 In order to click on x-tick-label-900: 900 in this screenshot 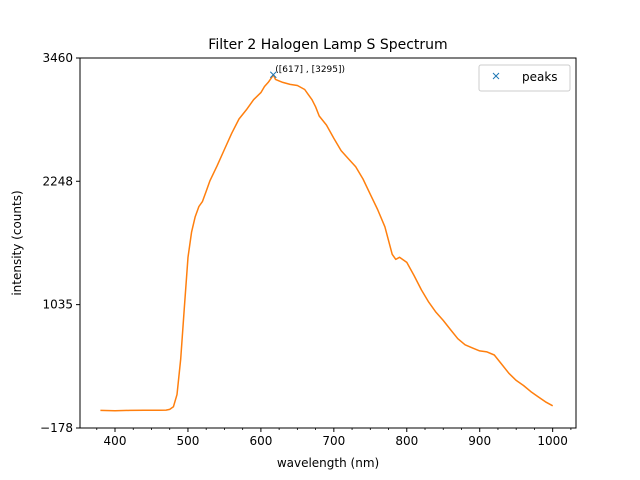, I will do `click(479, 441)`.